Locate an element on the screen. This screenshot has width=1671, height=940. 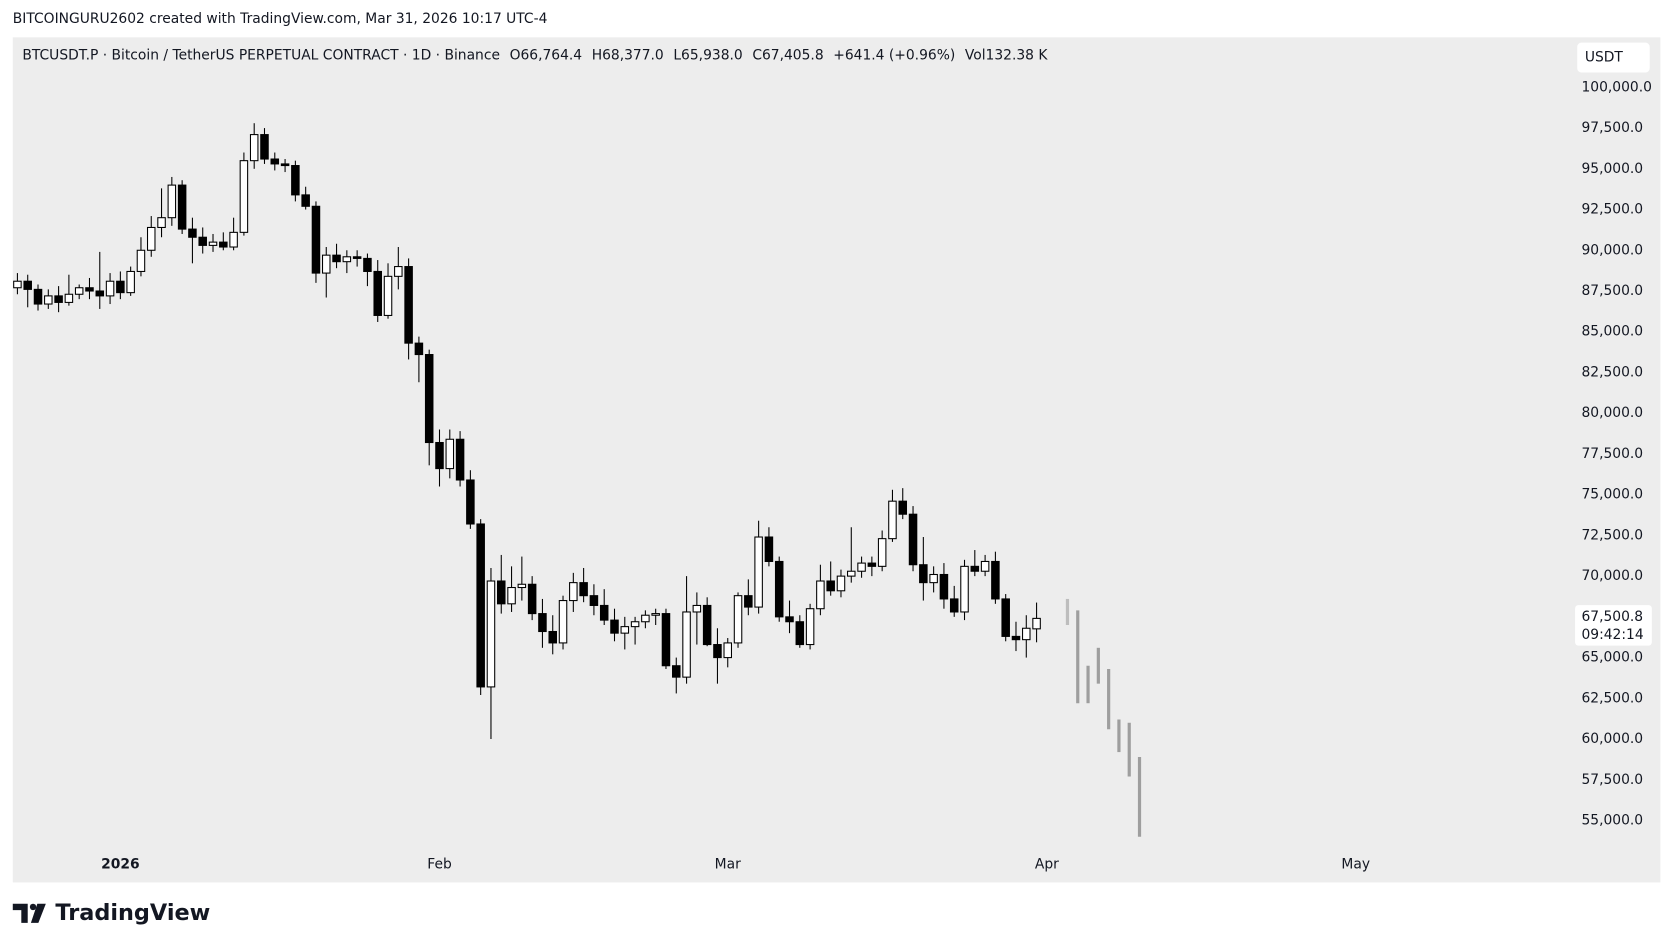
y-tick-label: 75,000.0 is located at coordinates (1612, 495).